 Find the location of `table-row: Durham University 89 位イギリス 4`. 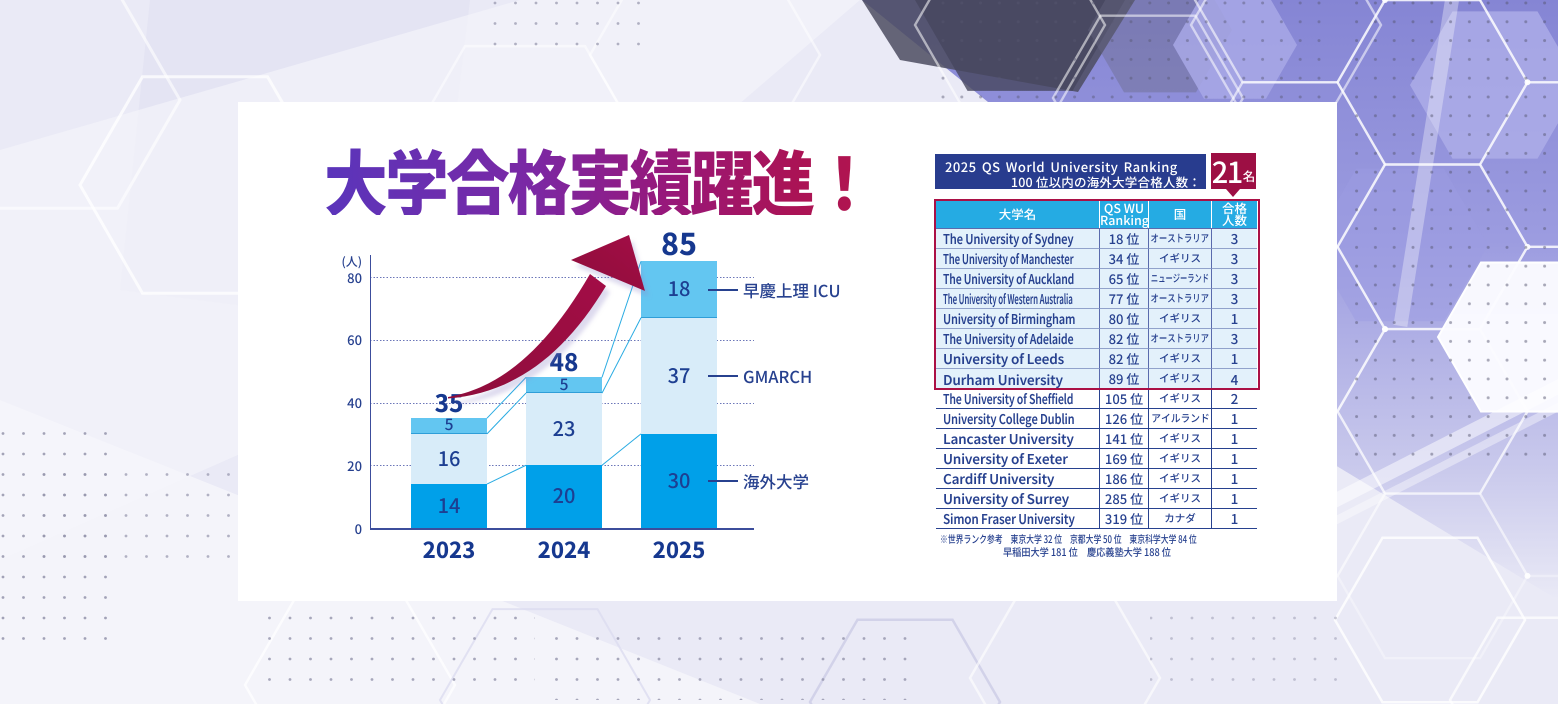

table-row: Durham University 89 位イギリス 4 is located at coordinates (1096, 378).